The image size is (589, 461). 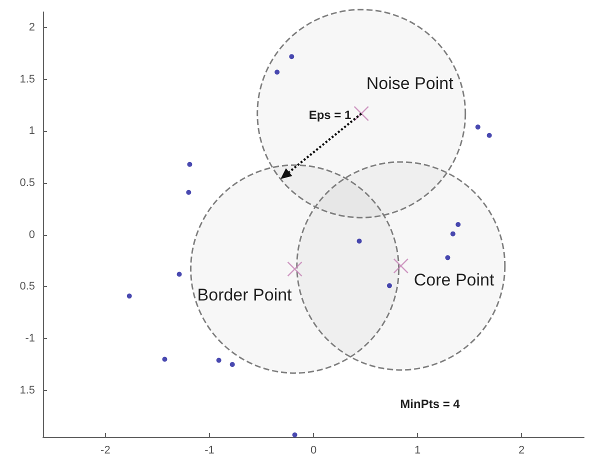 What do you see at coordinates (410, 84) in the screenshot?
I see `annotation: Noise Point` at bounding box center [410, 84].